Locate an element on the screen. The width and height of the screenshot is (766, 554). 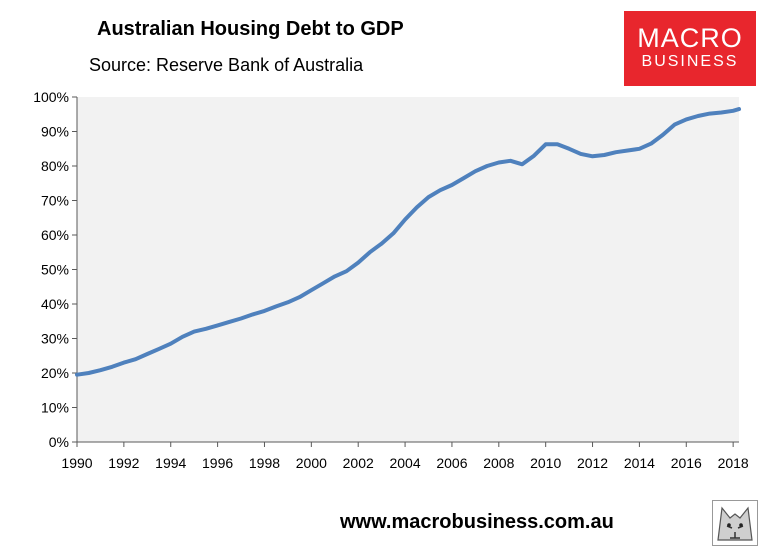
x-tick-label: 1992 is located at coordinates (123, 463).